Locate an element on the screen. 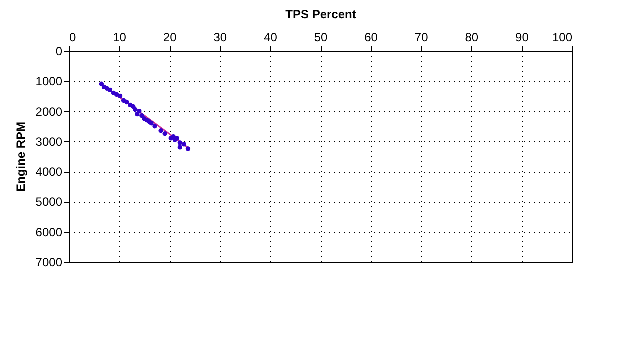 This screenshot has width=619, height=343. x-tick-label: 0 is located at coordinates (73, 37).